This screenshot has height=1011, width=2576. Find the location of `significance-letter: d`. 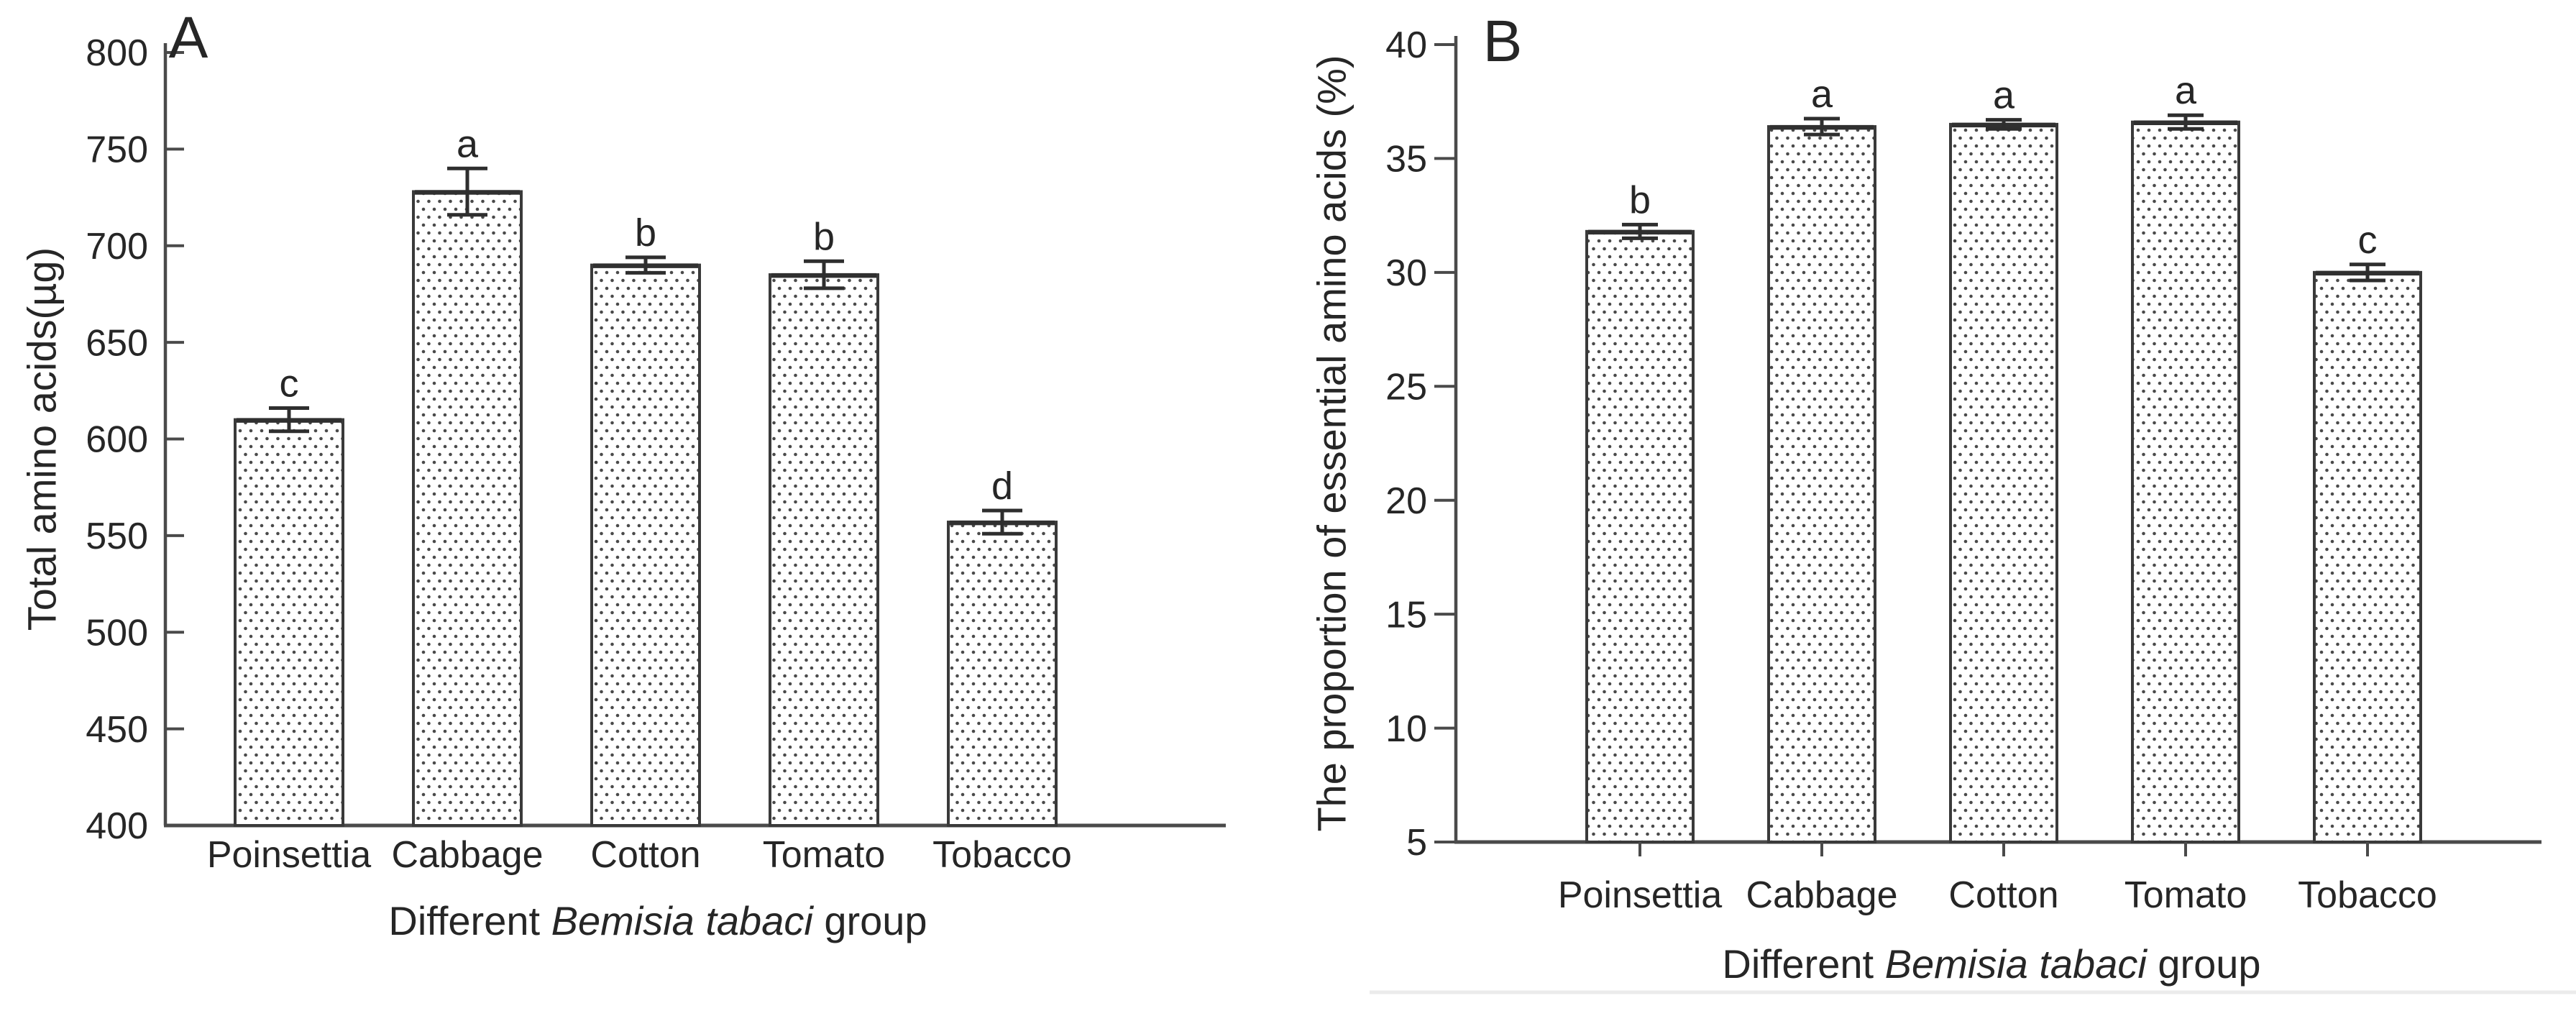

significance-letter: d is located at coordinates (1002, 486).